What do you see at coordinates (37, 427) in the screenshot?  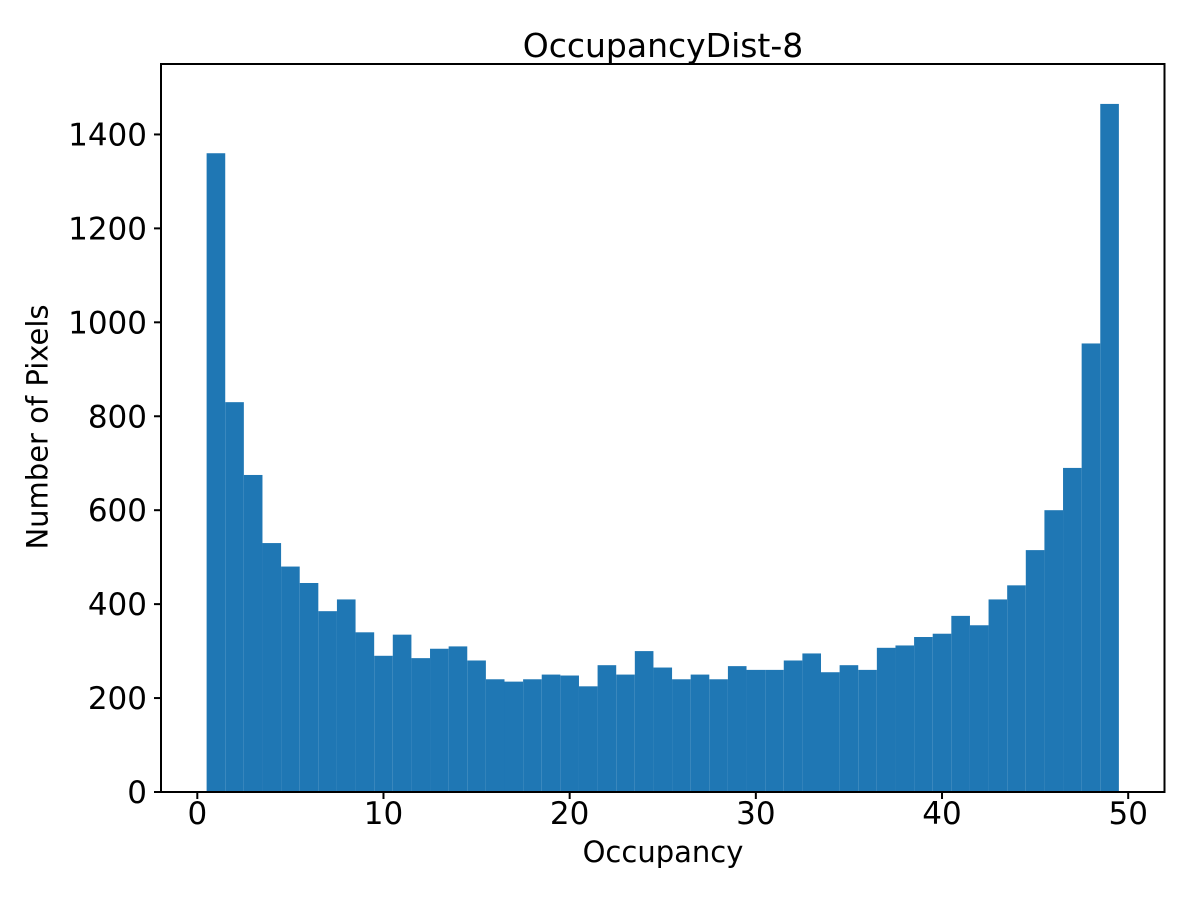 I see `y-axis-label: Number of Pixels` at bounding box center [37, 427].